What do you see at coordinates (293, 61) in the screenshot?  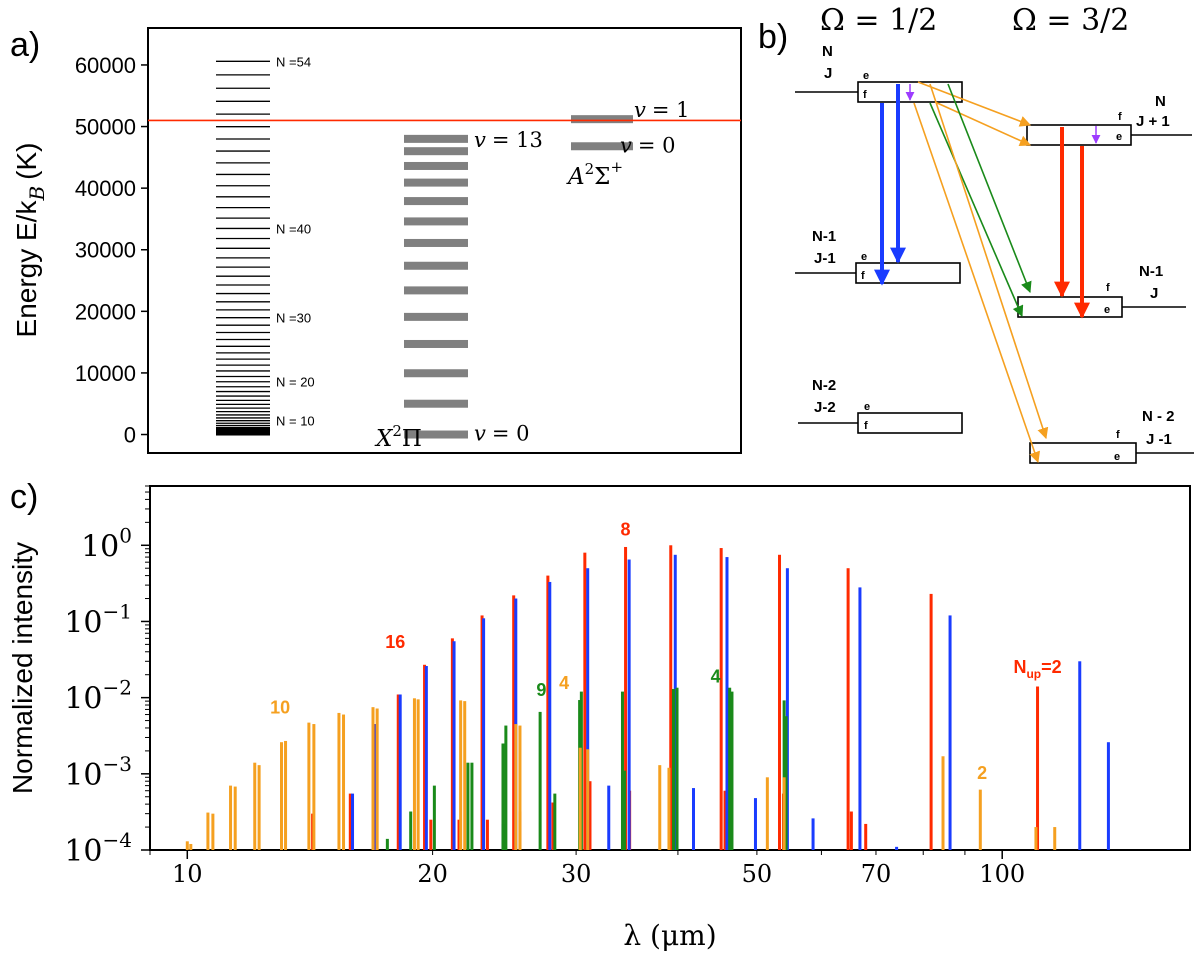 I see `rotational-label: N =54` at bounding box center [293, 61].